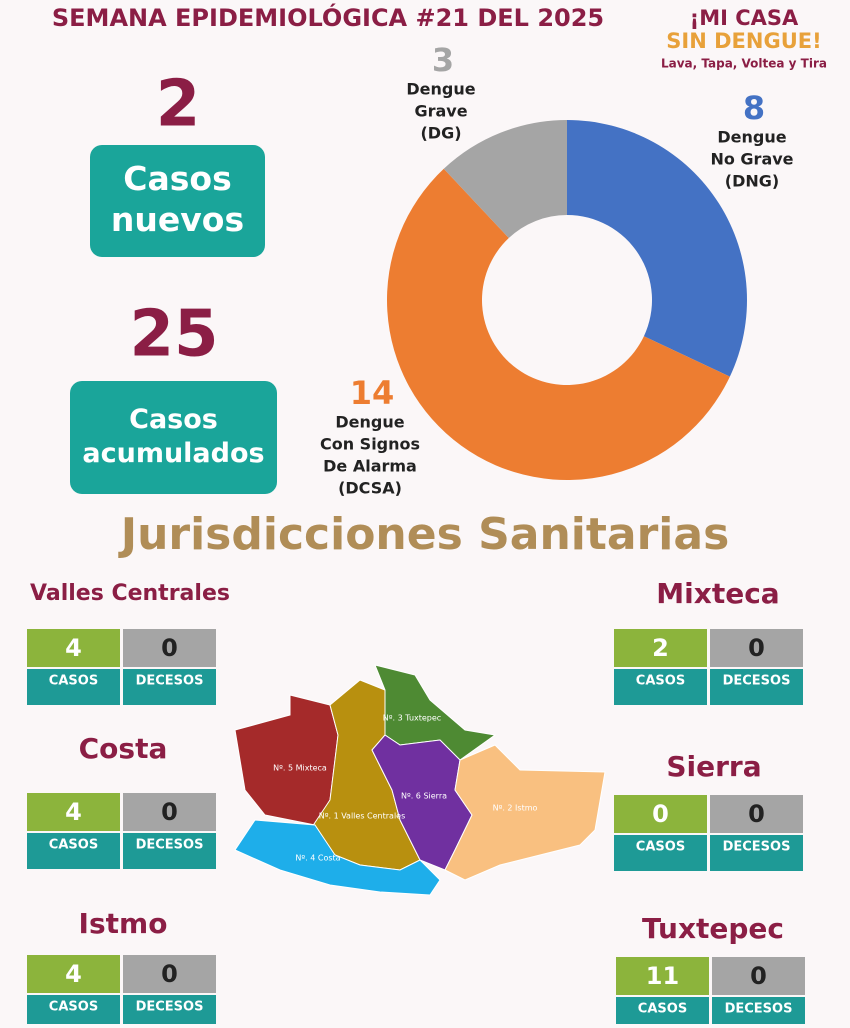 The height and width of the screenshot is (1028, 850). What do you see at coordinates (177, 219) in the screenshot?
I see `stat-label: nuevos` at bounding box center [177, 219].